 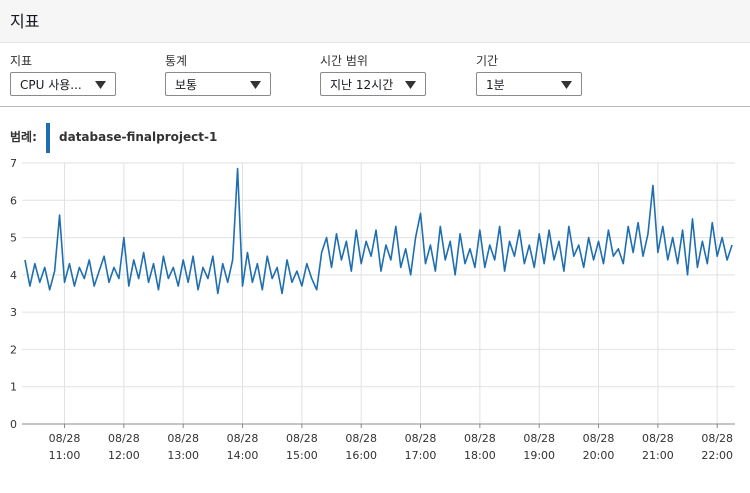 What do you see at coordinates (487, 61) in the screenshot?
I see `control-label: 기간` at bounding box center [487, 61].